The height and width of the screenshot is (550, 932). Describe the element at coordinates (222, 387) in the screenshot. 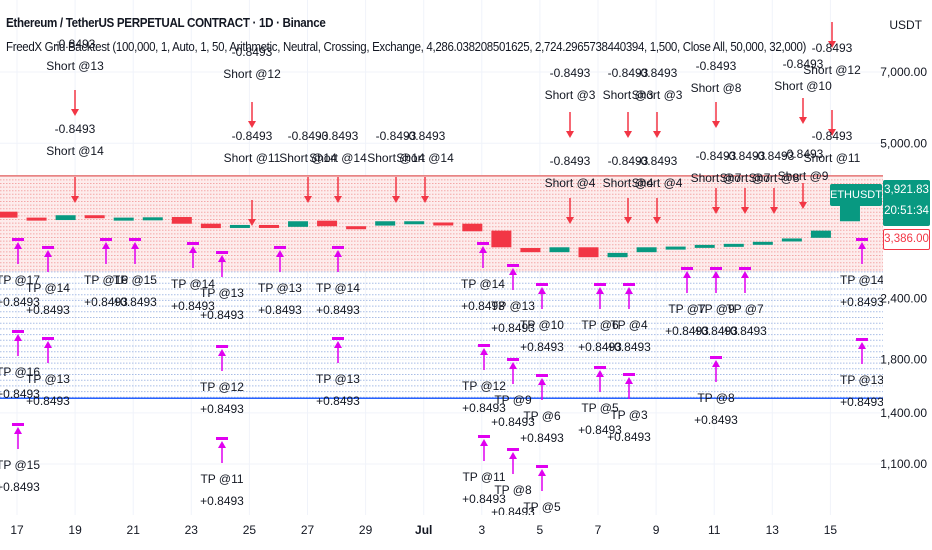

I see `tp-label: TP @12` at that location.